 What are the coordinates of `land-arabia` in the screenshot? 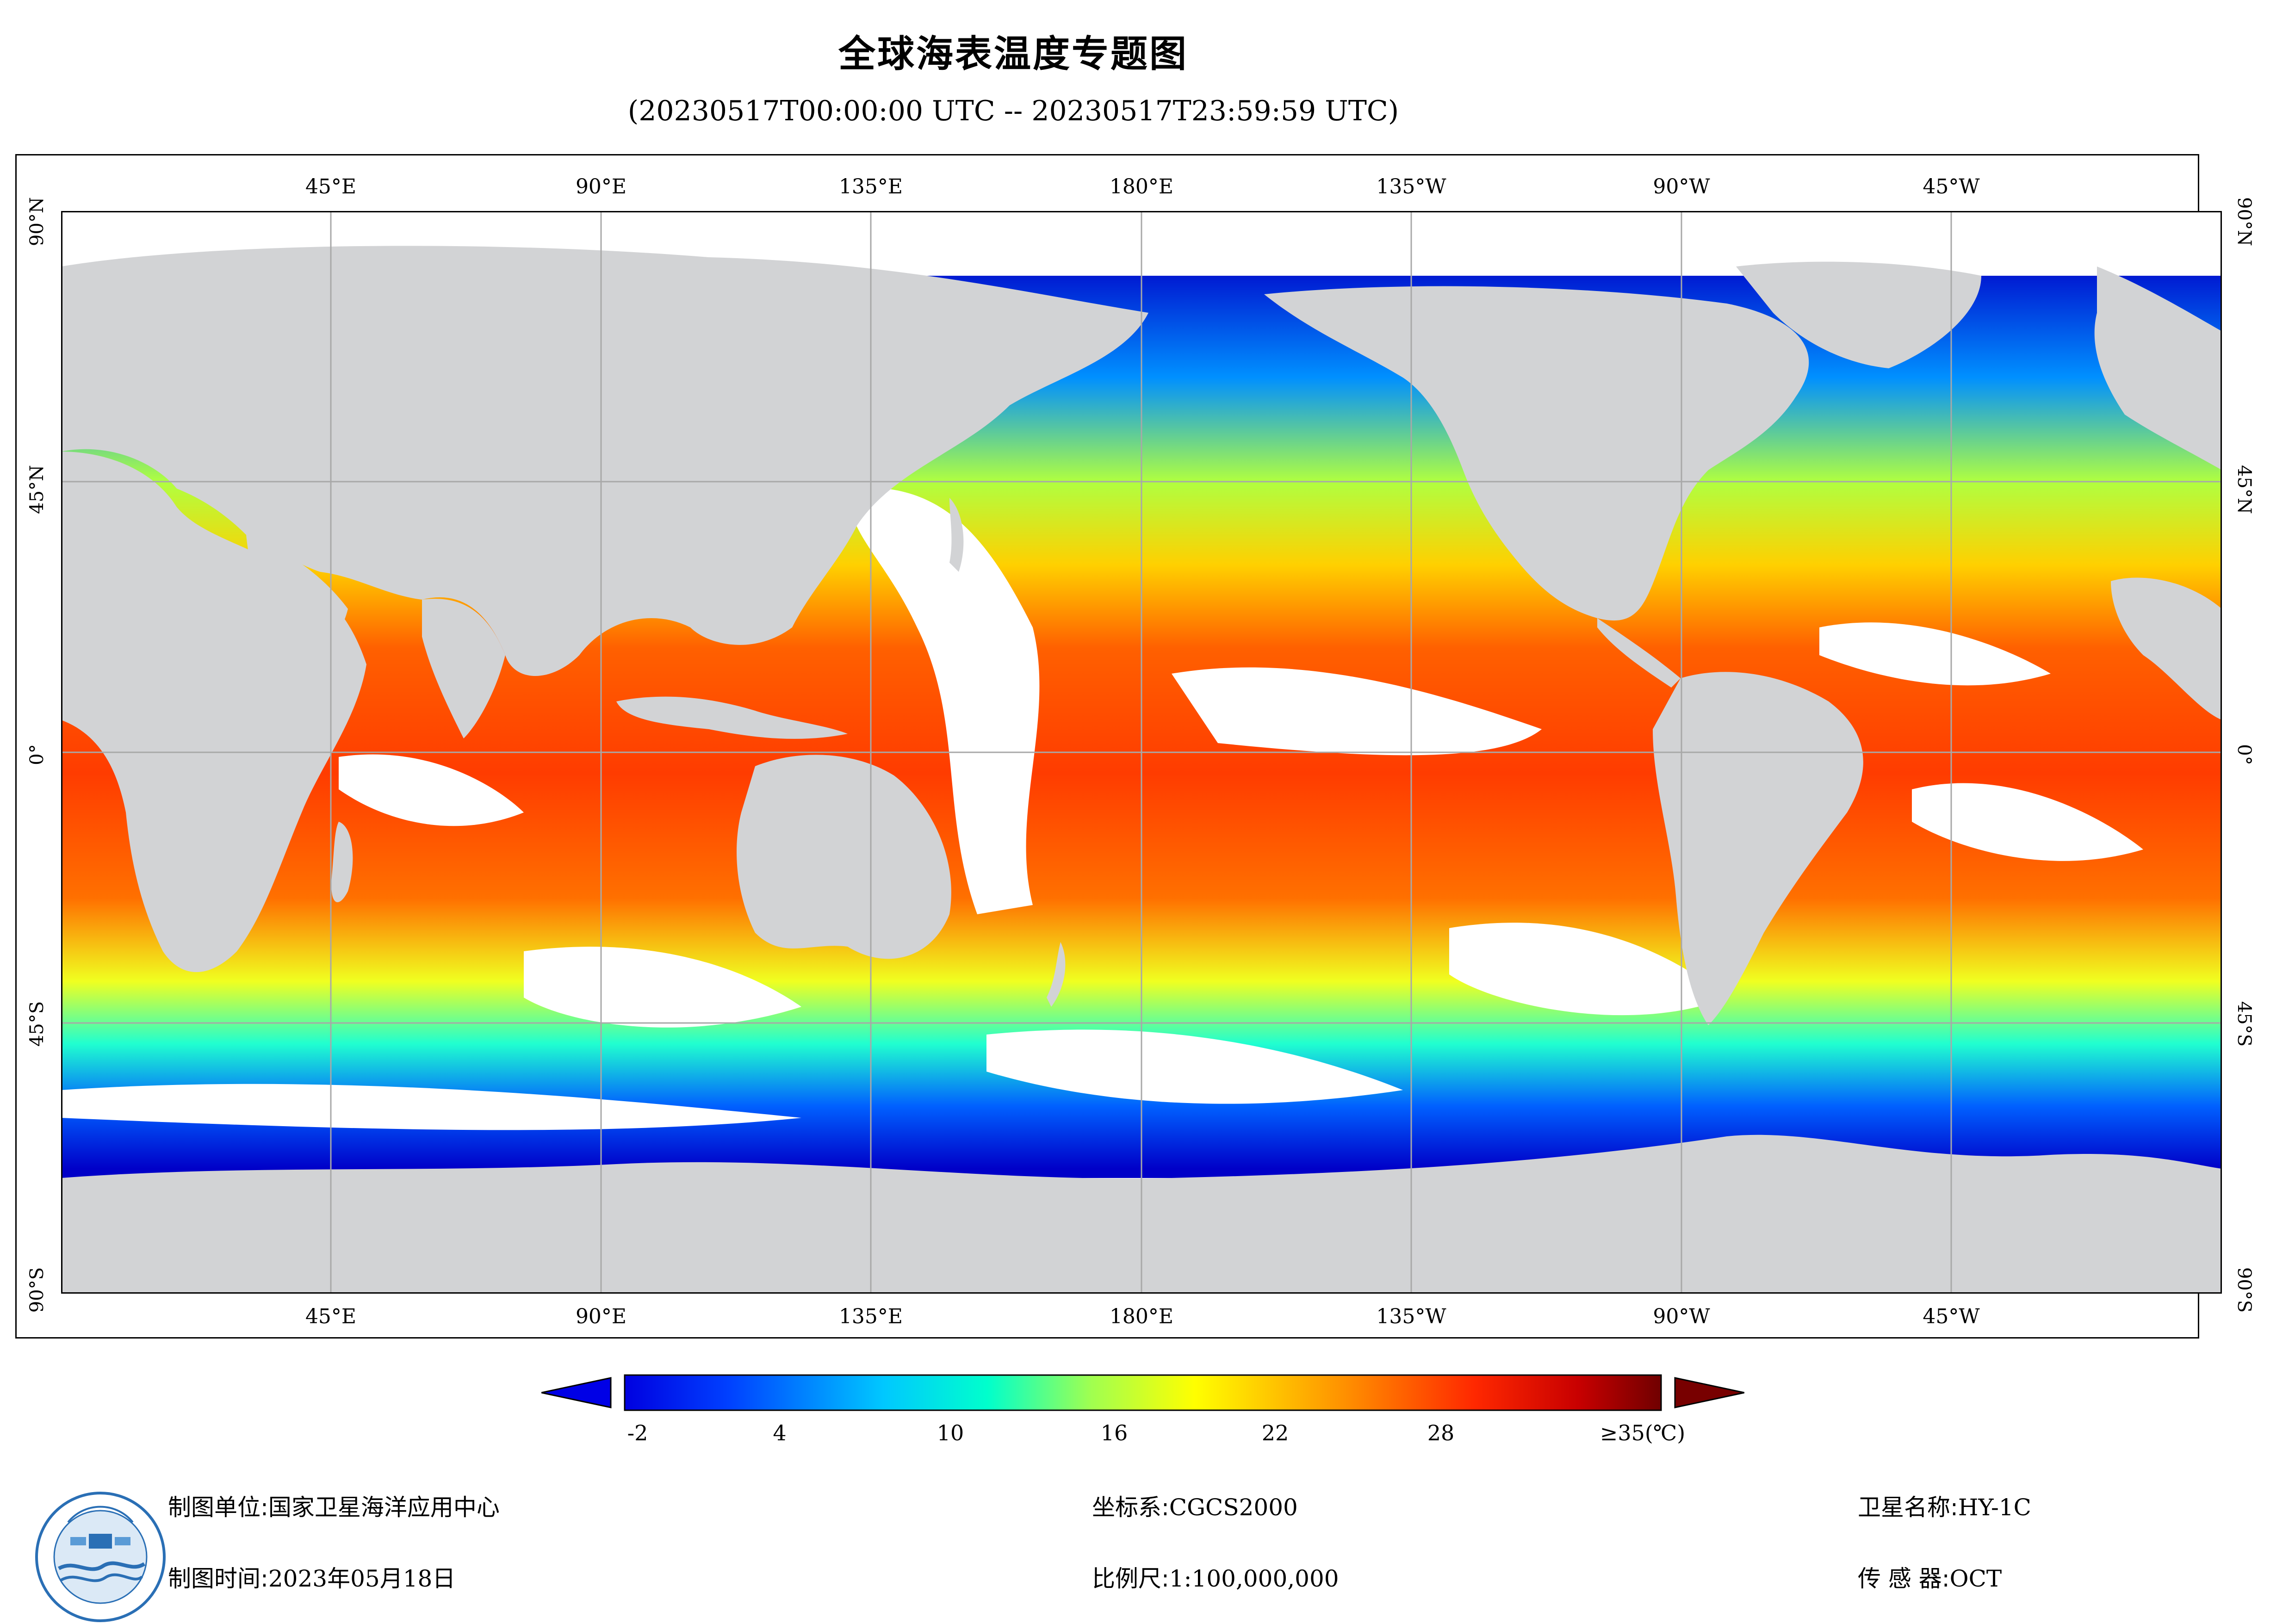 It's located at (297, 596).